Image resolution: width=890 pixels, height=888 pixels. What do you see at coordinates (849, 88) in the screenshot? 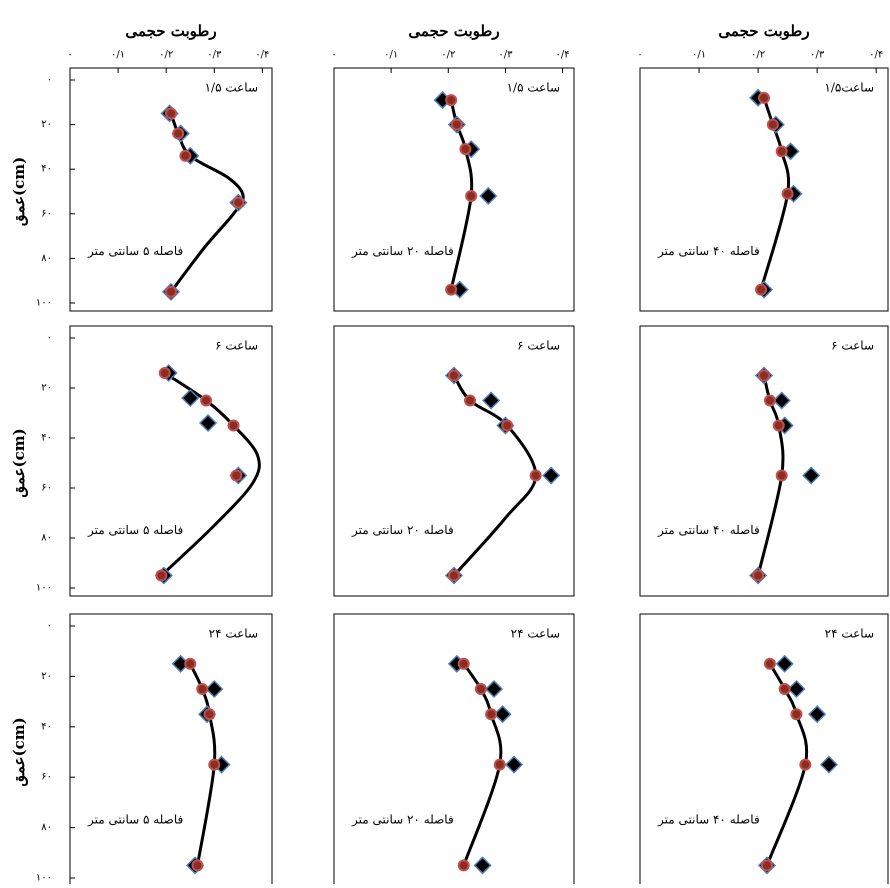
I see `time-annotation: ۱/۵ساعت` at bounding box center [849, 88].